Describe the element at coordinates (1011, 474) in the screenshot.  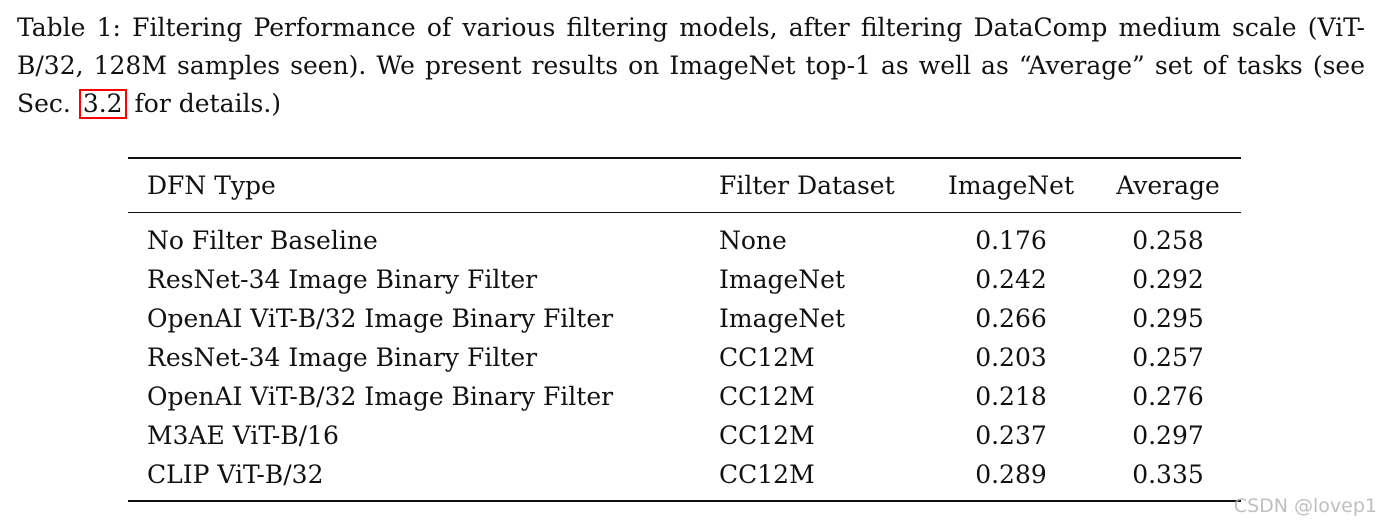
I see `cell-imagenet: 0.289` at that location.